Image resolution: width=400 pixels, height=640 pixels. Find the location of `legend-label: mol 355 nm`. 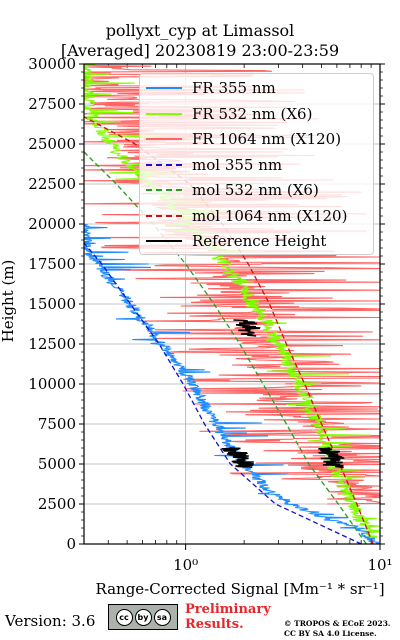

legend-label: mol 355 nm is located at coordinates (237, 164).